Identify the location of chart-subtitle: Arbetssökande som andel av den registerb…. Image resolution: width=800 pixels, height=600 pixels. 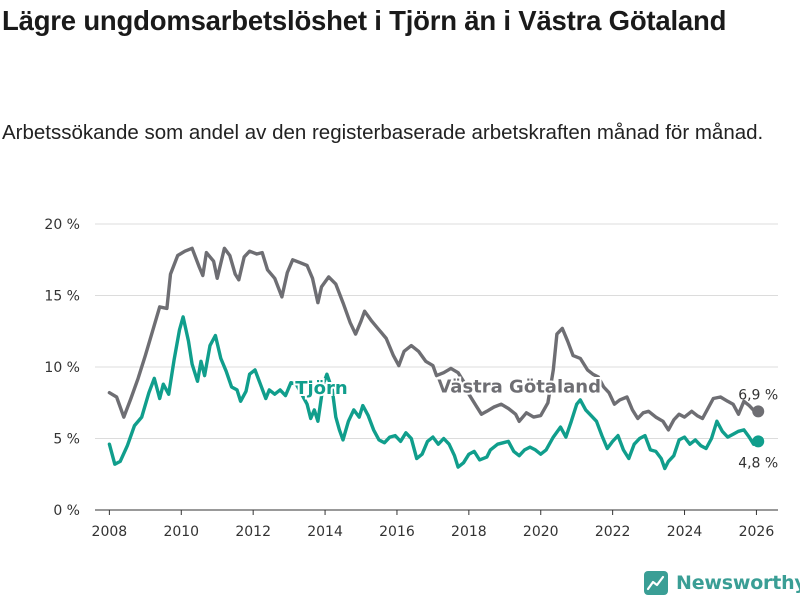
(383, 132).